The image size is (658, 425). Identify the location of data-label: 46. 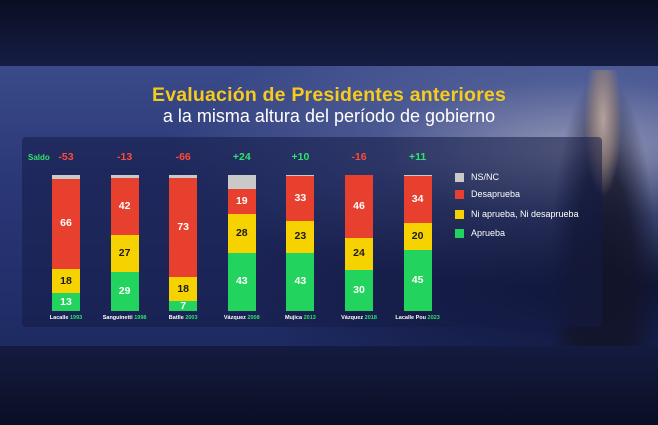
(359, 205).